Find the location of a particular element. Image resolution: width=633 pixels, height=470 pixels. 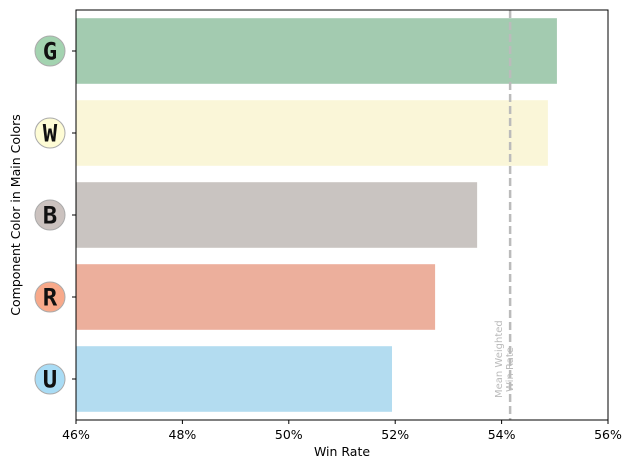

x-tick-label: 50% is located at coordinates (289, 434).